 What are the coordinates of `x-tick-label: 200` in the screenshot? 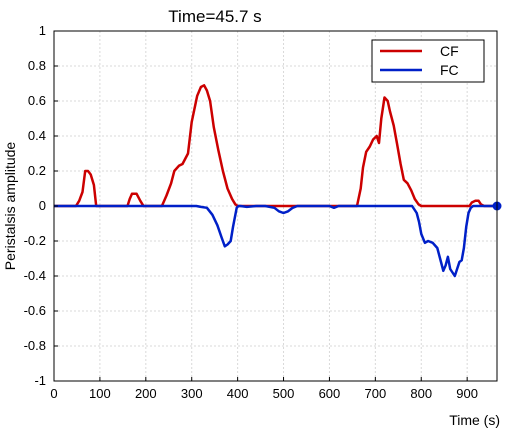 It's located at (146, 393).